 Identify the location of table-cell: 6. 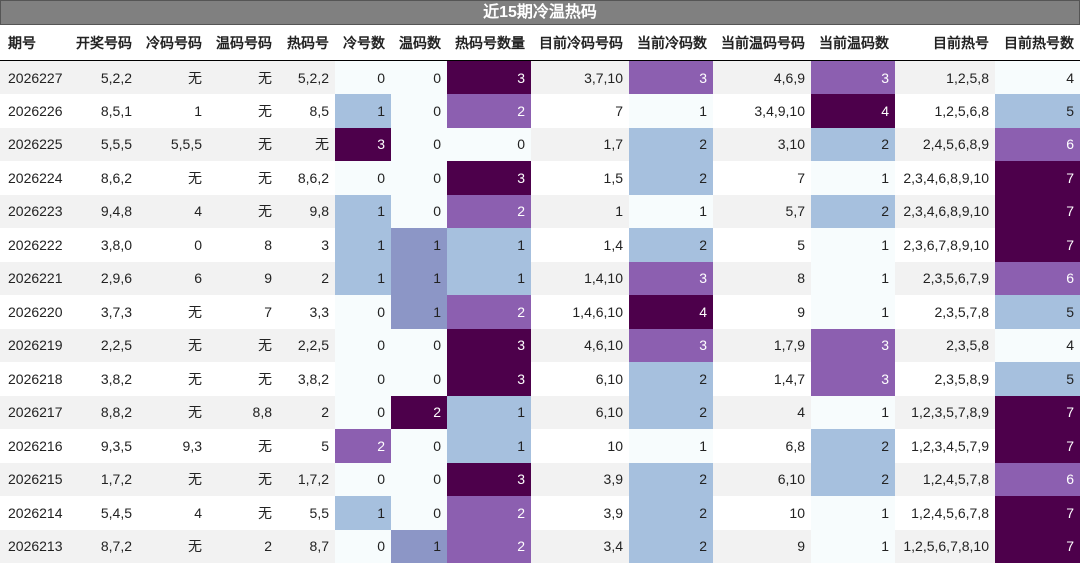
(1037, 144).